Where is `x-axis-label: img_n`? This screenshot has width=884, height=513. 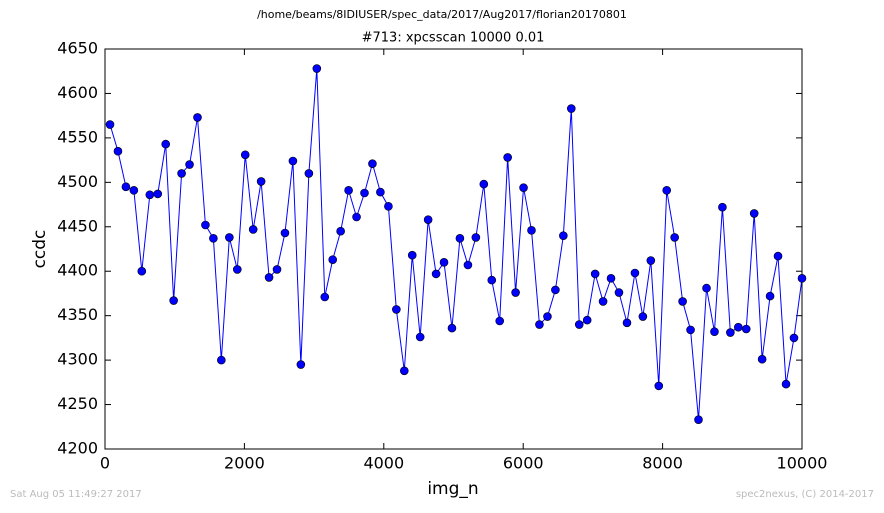
x-axis-label: img_n is located at coordinates (452, 489).